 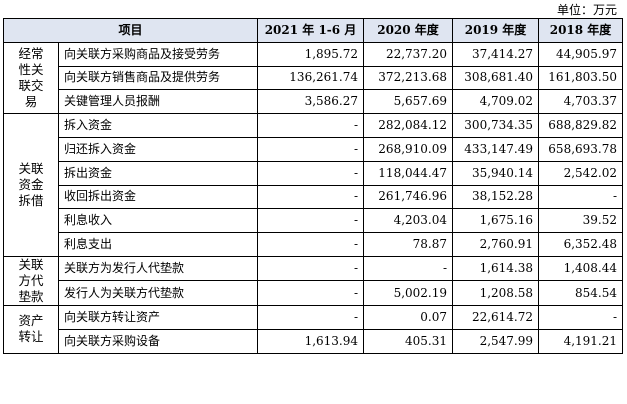 I want to click on item-cell: 向关联方采购设备, so click(x=158, y=341).